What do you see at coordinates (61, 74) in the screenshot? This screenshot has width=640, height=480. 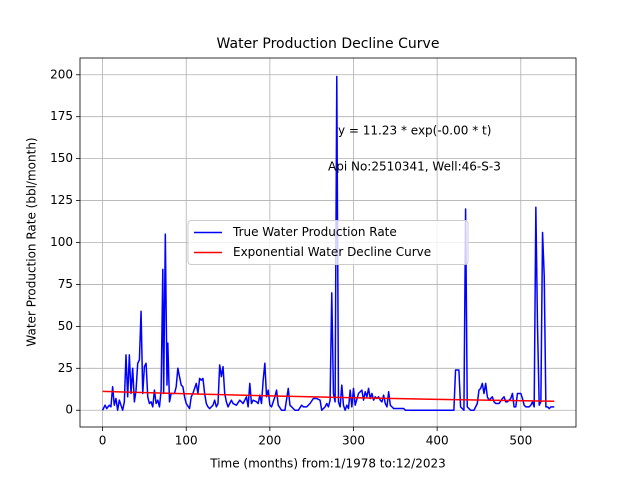 I see `y-tick-label: 200` at bounding box center [61, 74].